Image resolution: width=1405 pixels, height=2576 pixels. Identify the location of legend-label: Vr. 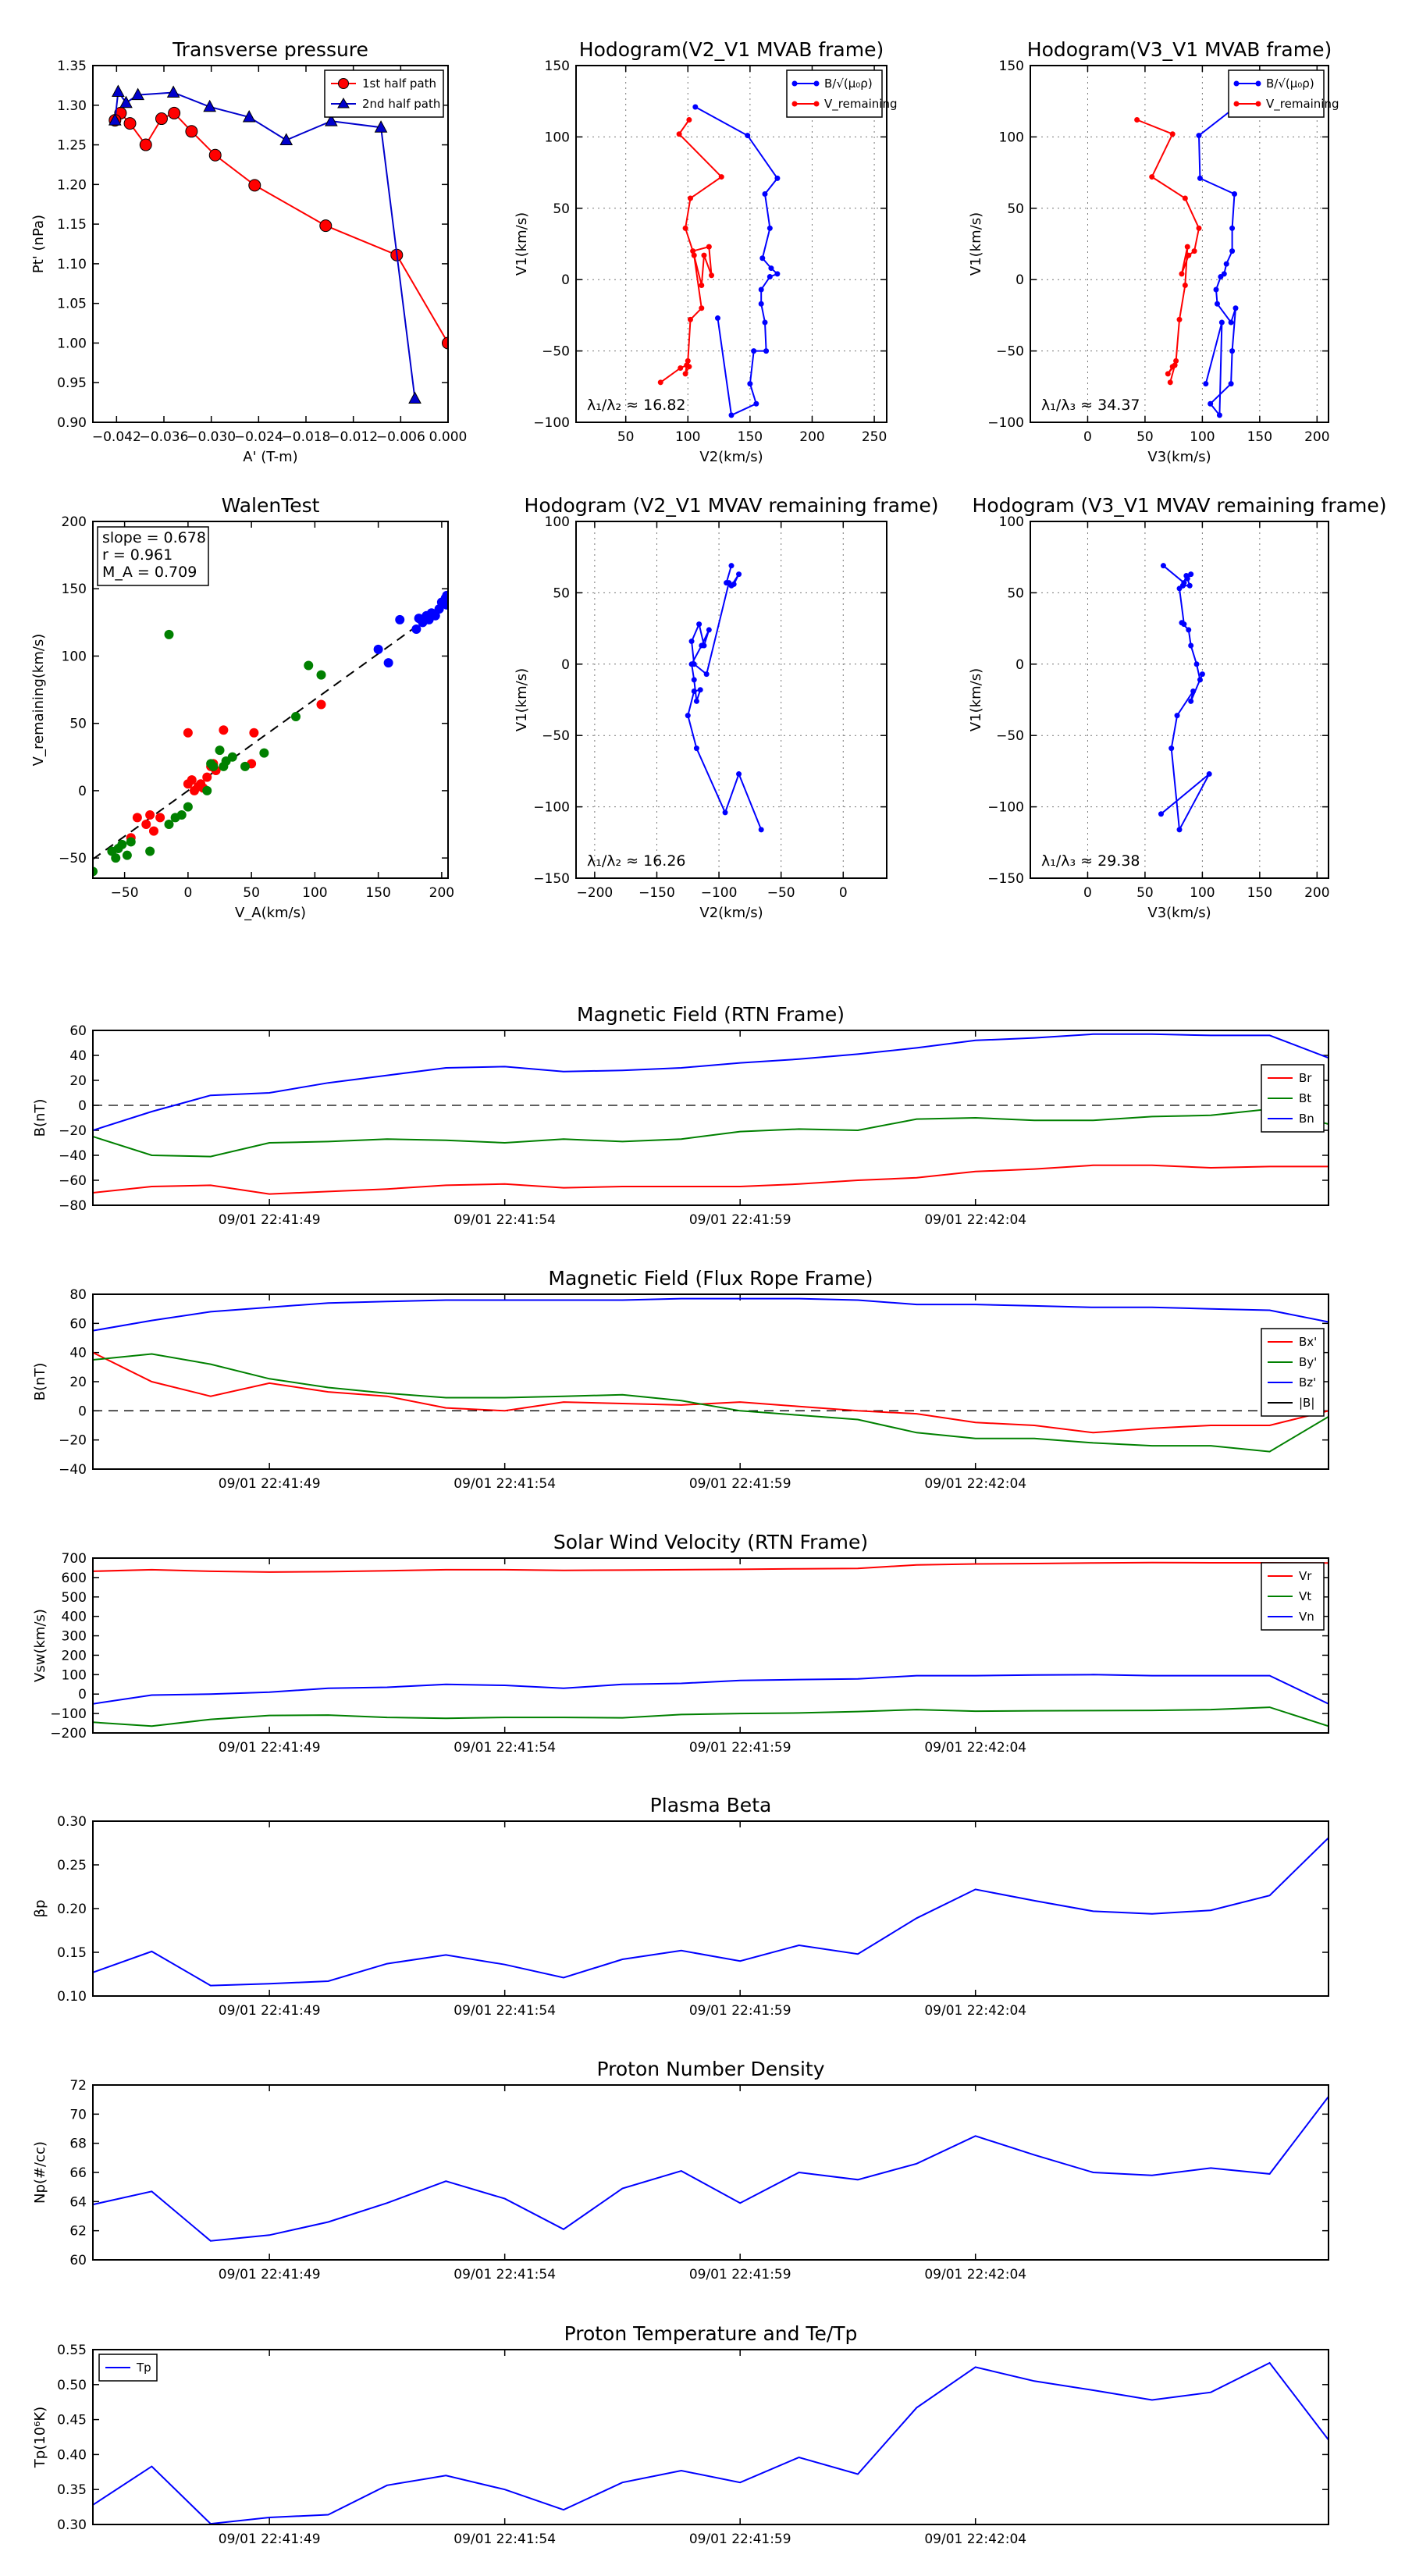
(1305, 1576).